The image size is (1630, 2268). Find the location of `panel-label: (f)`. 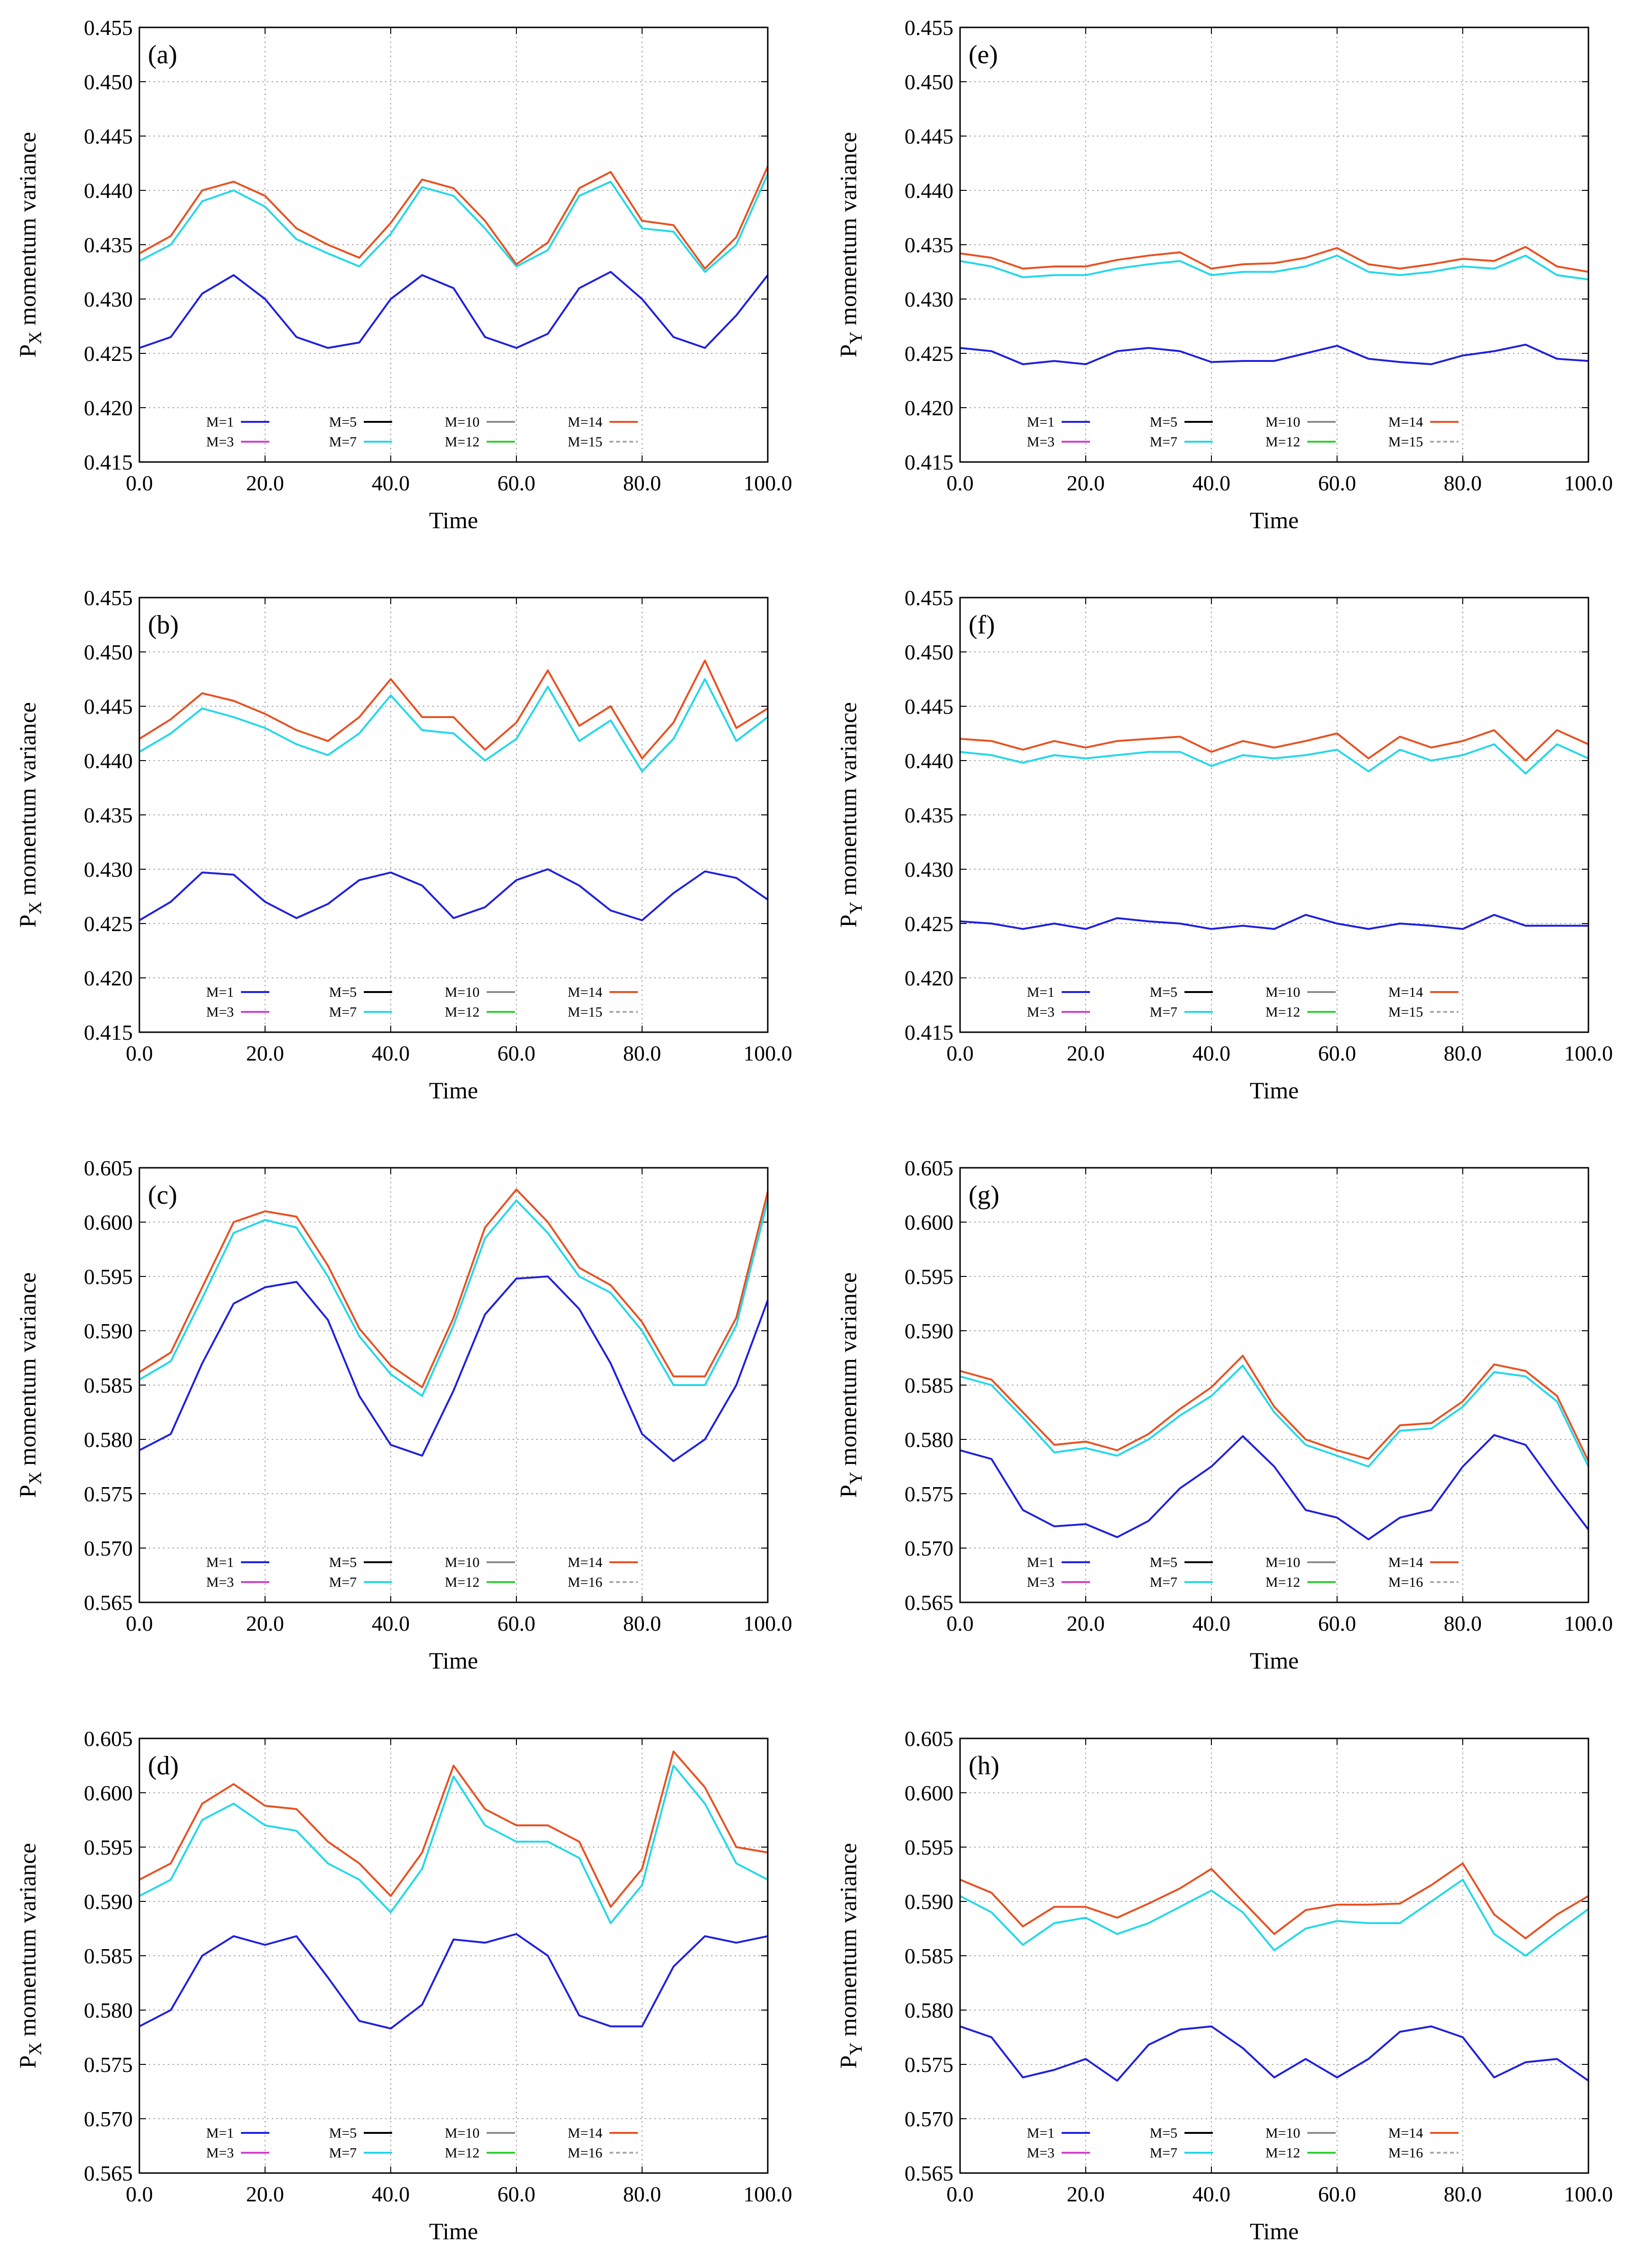

panel-label: (f) is located at coordinates (982, 625).